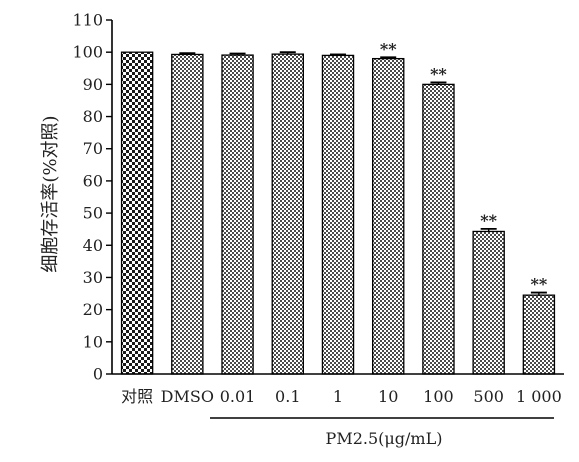 This screenshot has width=579, height=462. What do you see at coordinates (87, 52) in the screenshot?
I see `y-tick-label: 100` at bounding box center [87, 52].